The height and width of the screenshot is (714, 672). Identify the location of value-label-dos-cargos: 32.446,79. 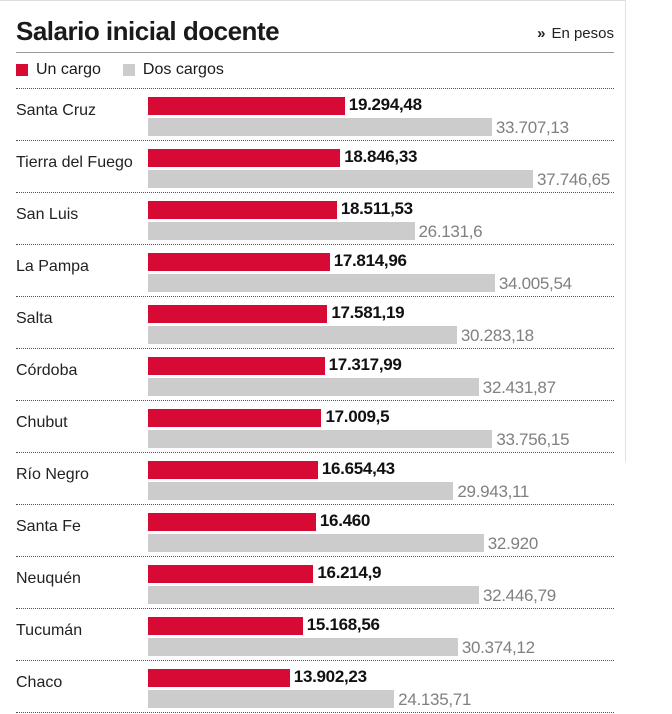
(519, 595).